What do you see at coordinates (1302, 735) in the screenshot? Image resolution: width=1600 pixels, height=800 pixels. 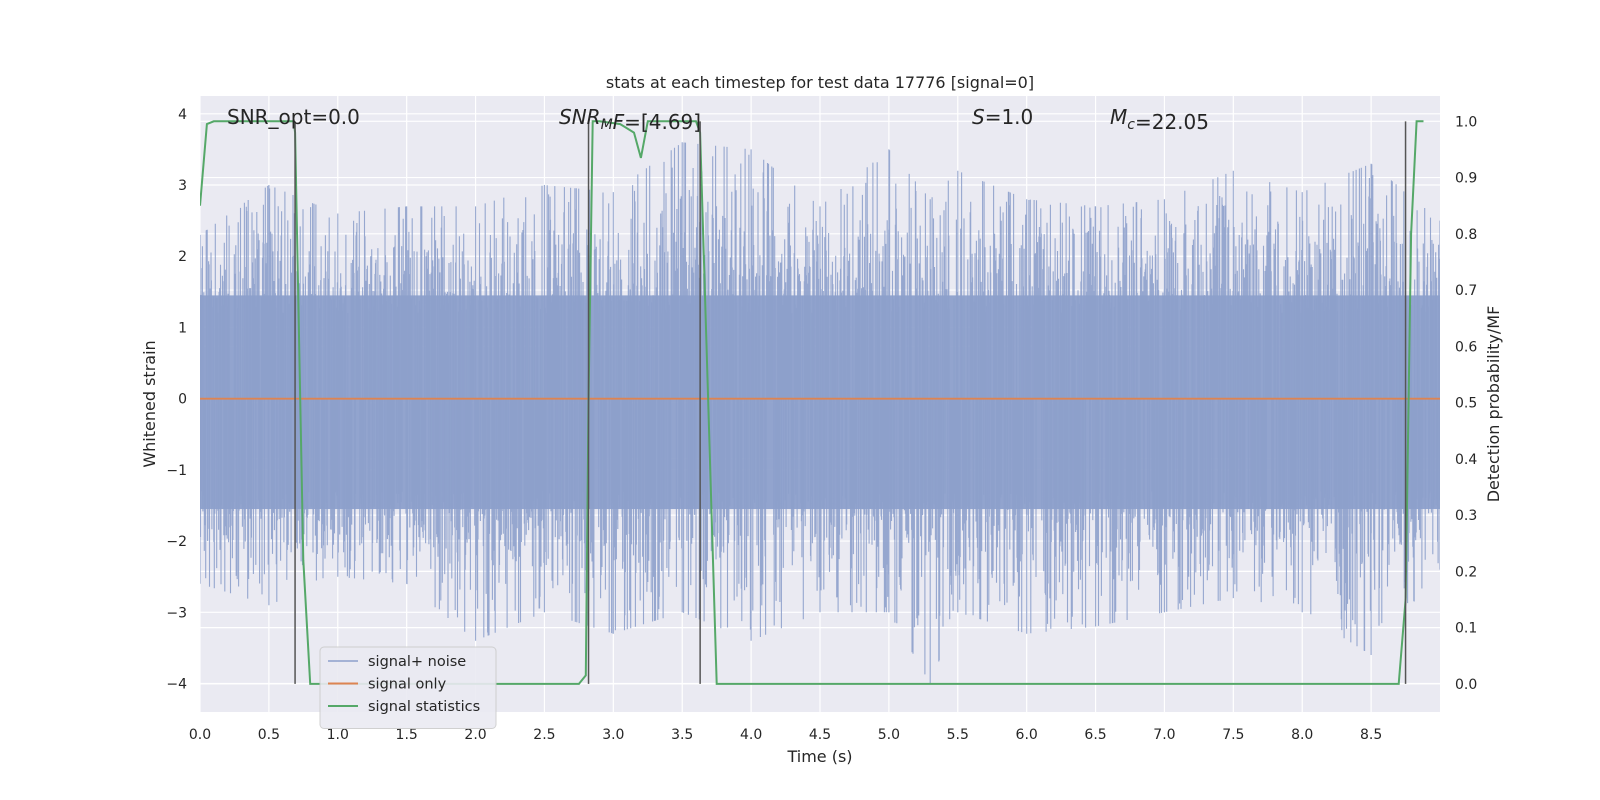 I see `x-tick-label: 8.0` at bounding box center [1302, 735].